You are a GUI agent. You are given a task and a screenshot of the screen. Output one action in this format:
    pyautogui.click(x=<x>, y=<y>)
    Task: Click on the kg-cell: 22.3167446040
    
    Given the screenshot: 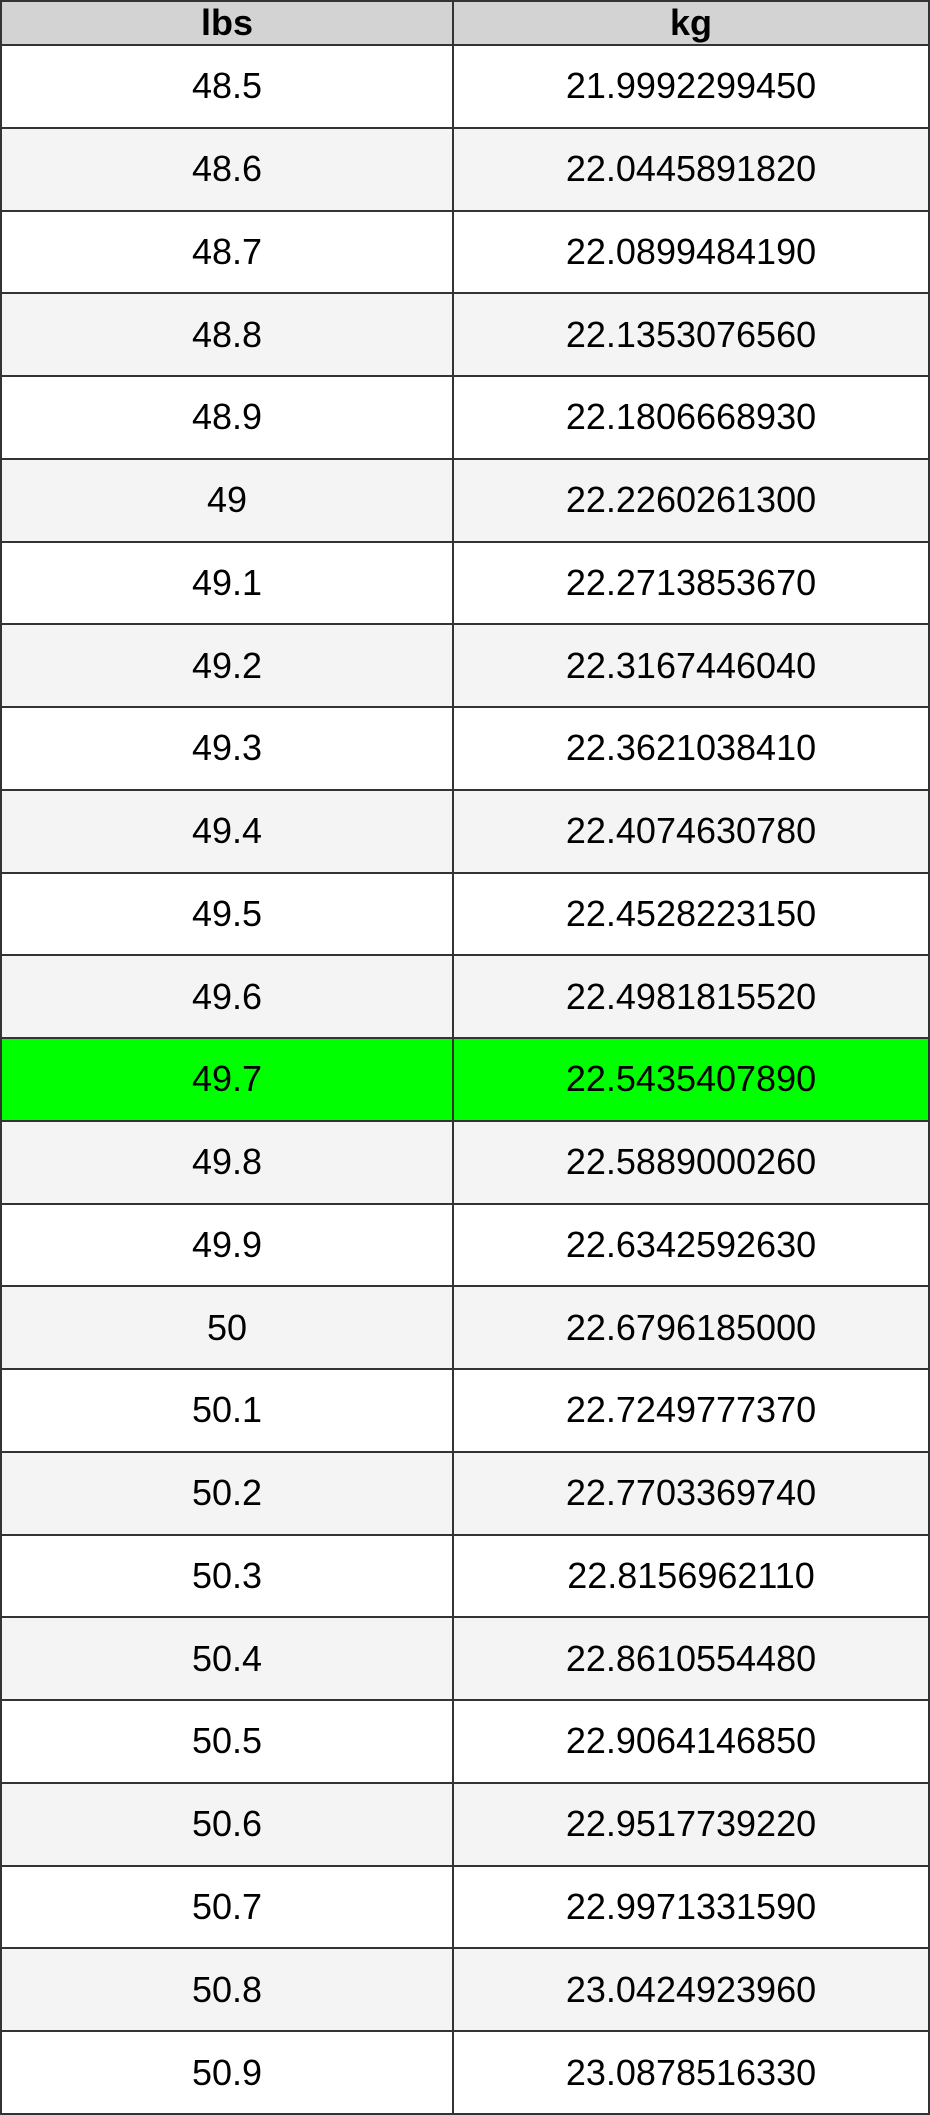 What is the action you would take?
    pyautogui.click(x=691, y=665)
    